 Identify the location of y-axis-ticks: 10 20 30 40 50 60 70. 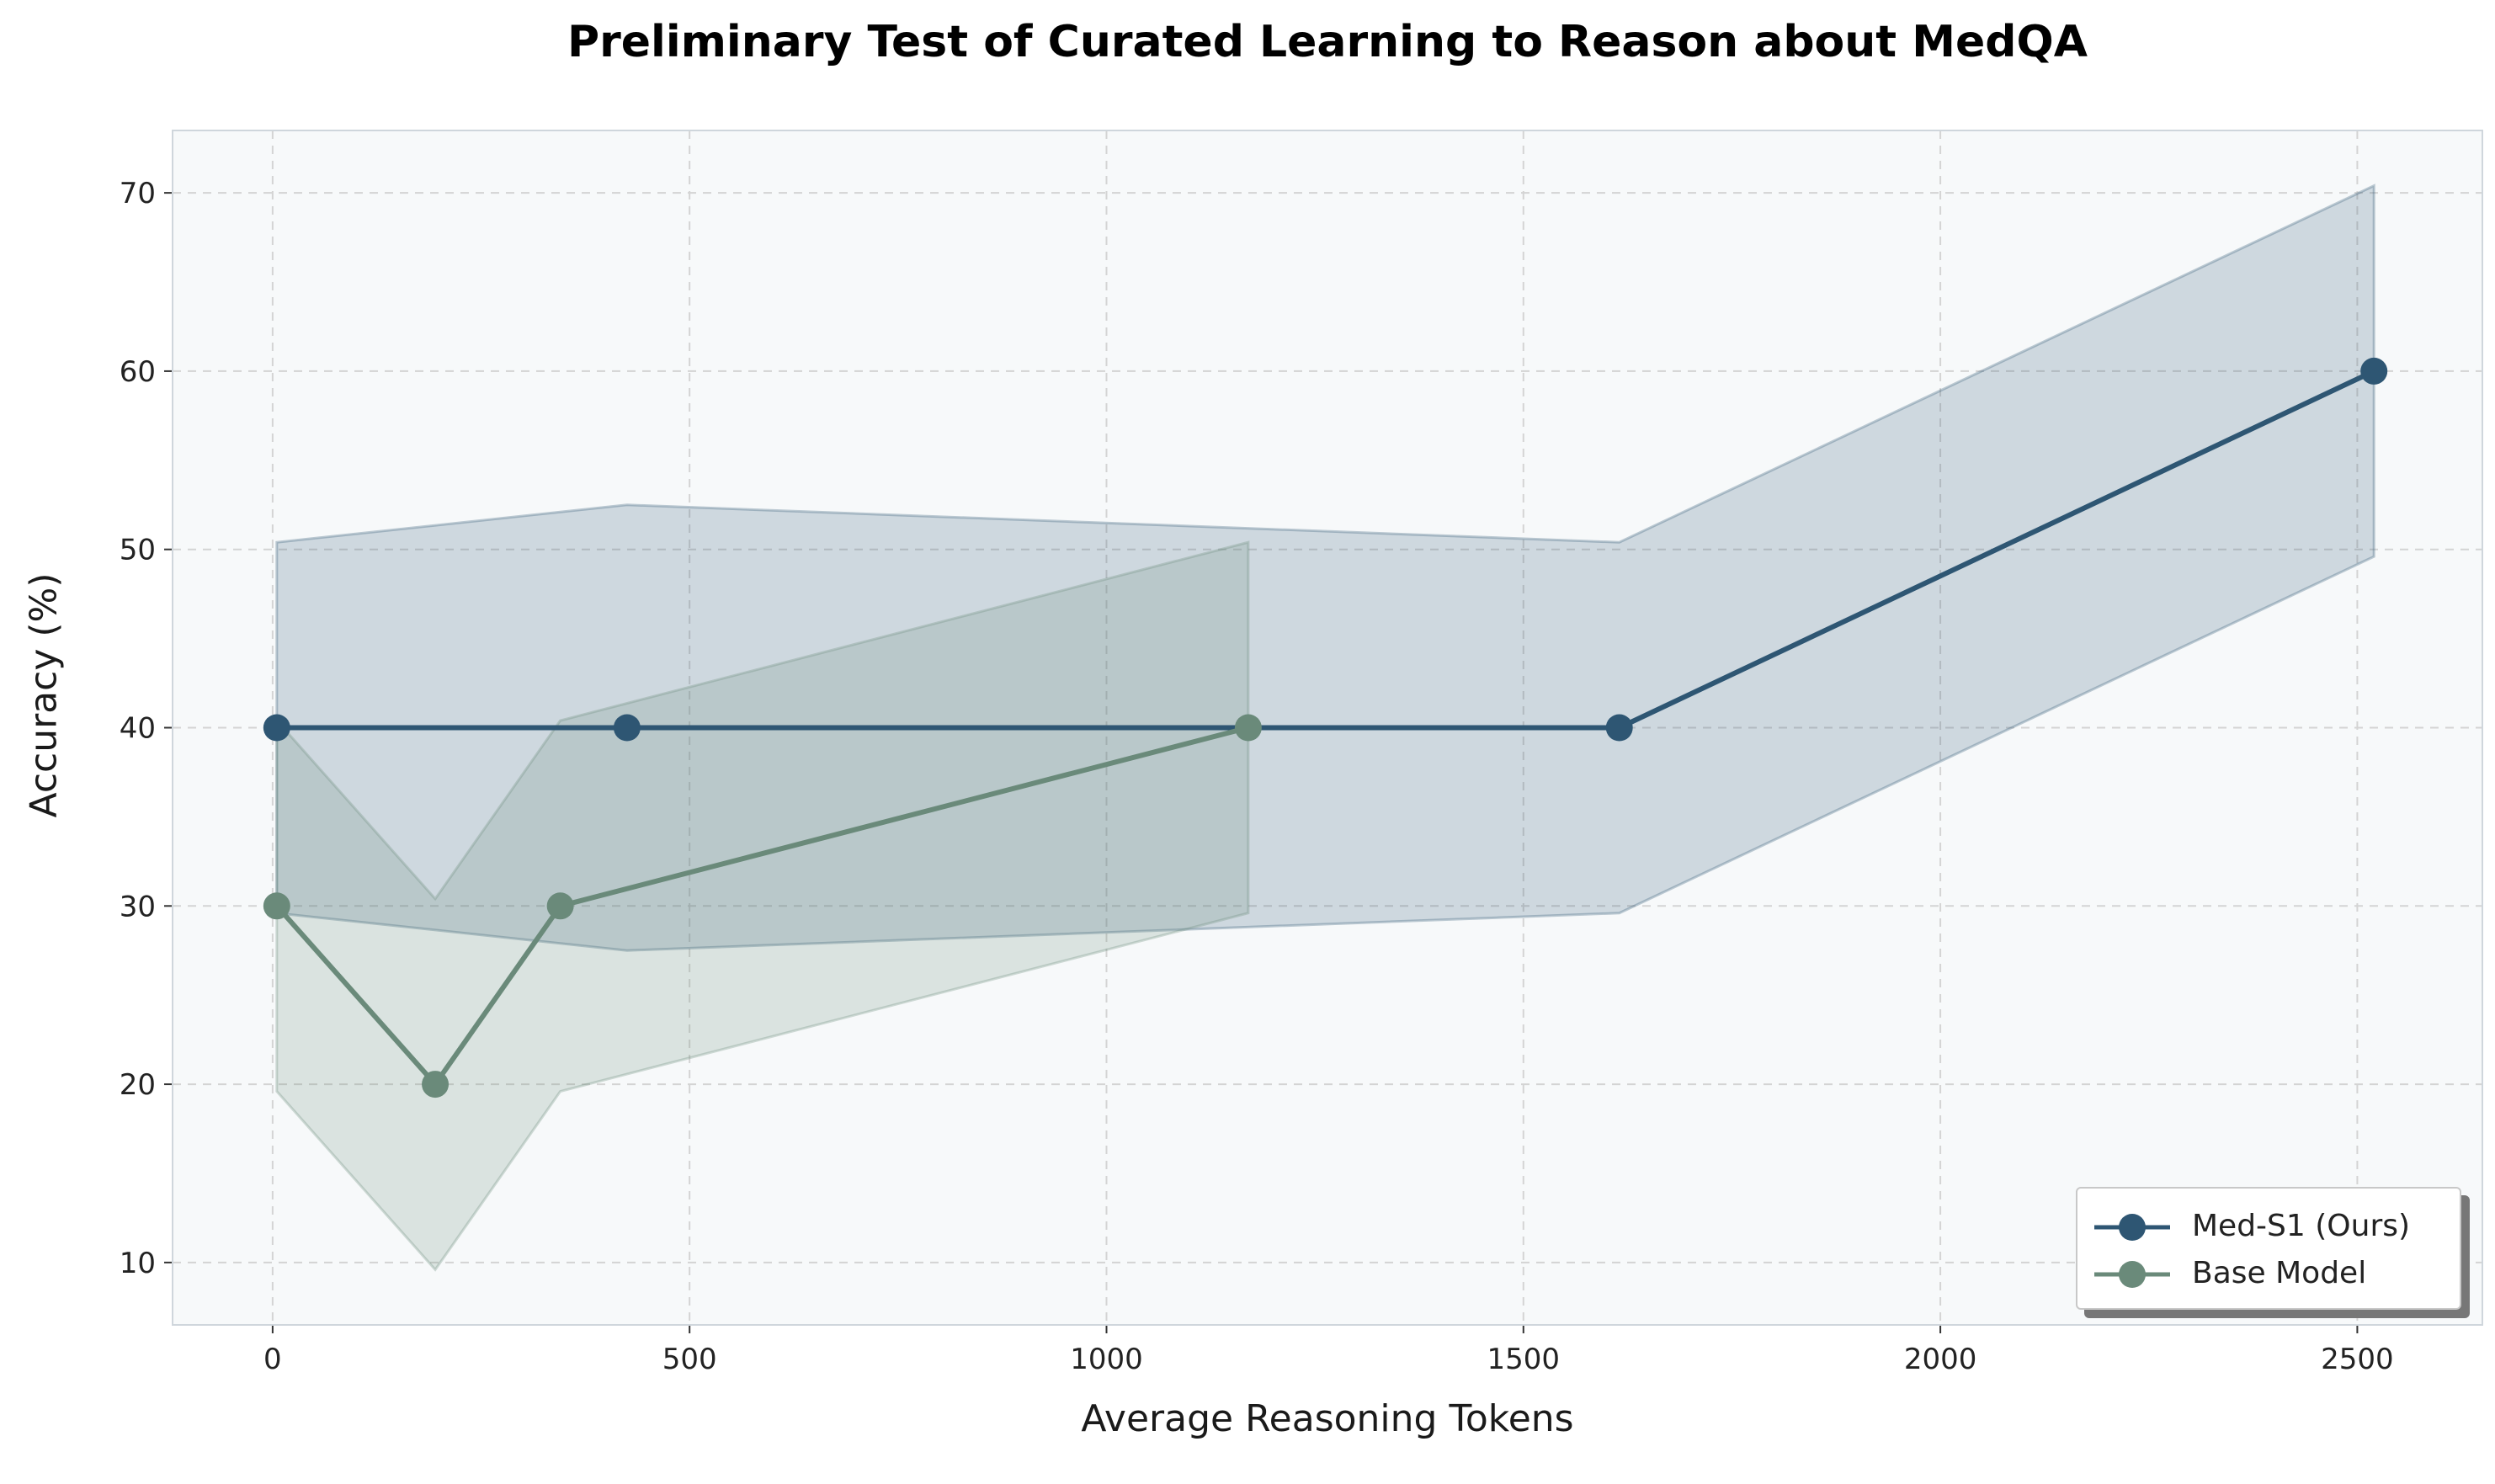
(146, 728).